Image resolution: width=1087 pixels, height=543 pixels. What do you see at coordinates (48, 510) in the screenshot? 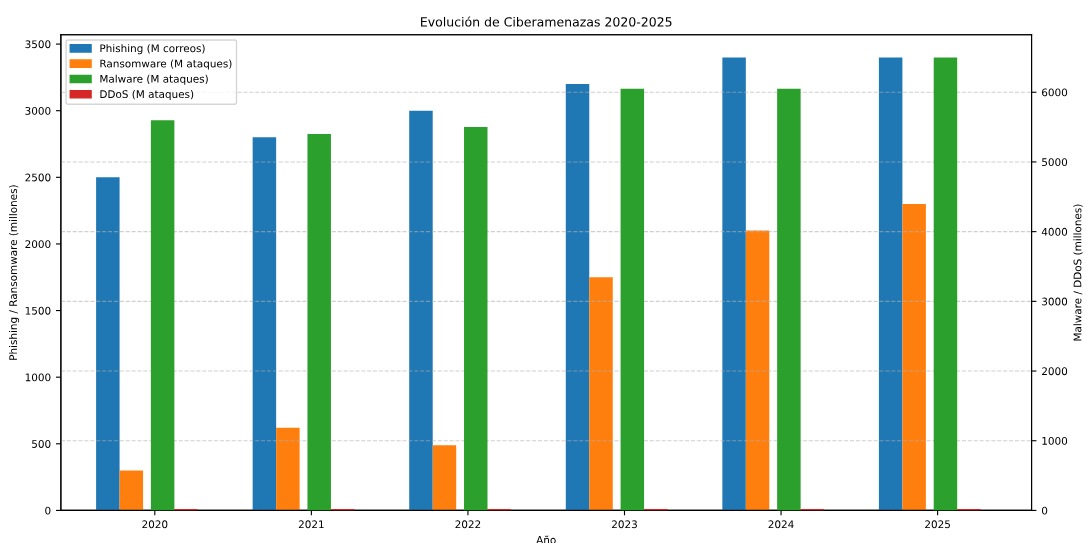
I see `y-tick-label: 0` at bounding box center [48, 510].